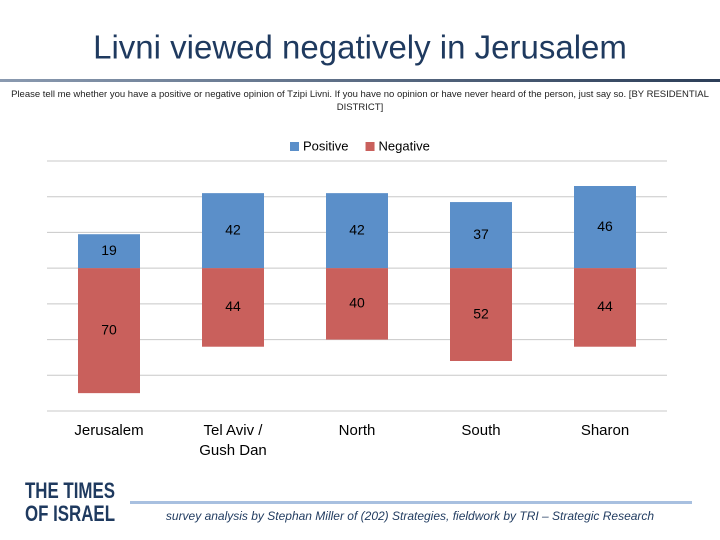 The height and width of the screenshot is (540, 720). Describe the element at coordinates (411, 502) in the screenshot. I see `footer-rule` at that location.